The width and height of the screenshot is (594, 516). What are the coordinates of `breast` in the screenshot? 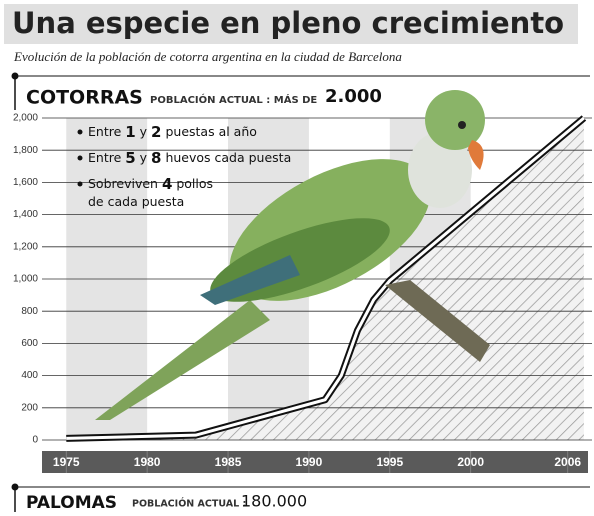 It's located at (440, 170).